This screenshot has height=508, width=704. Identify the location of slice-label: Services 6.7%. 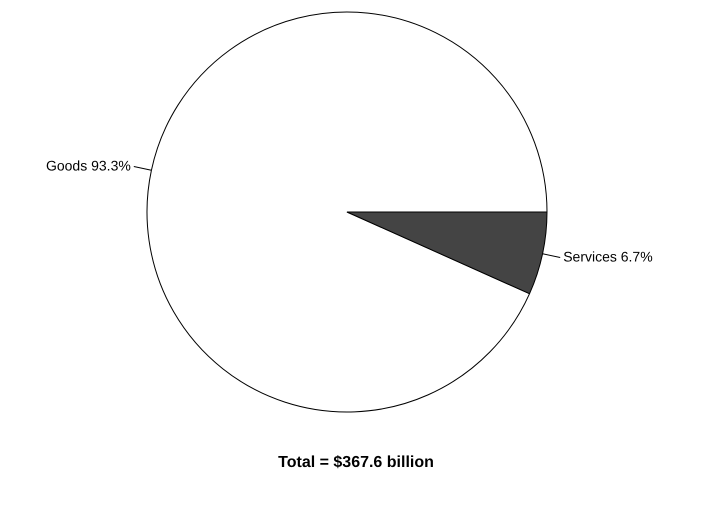
(608, 256).